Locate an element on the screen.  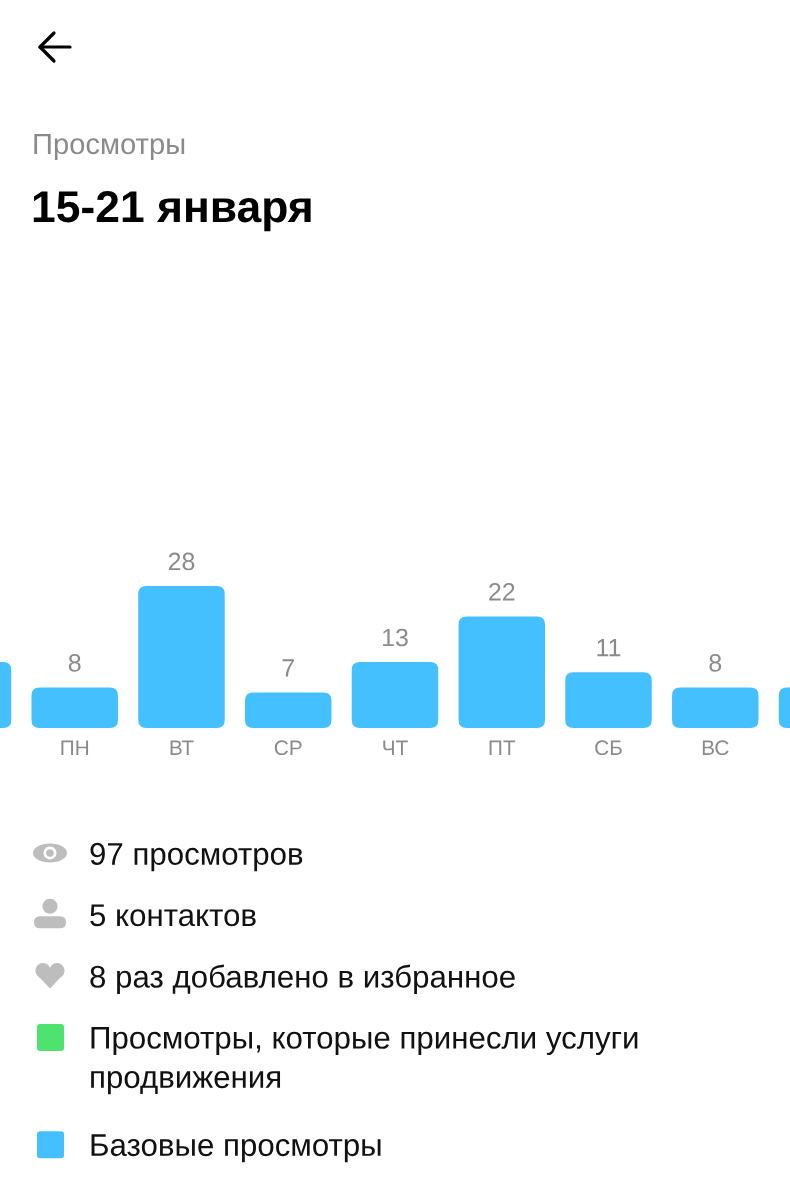
legend-label: Просмотры, которые принесли услуги продвижения is located at coordinates (364, 1061).